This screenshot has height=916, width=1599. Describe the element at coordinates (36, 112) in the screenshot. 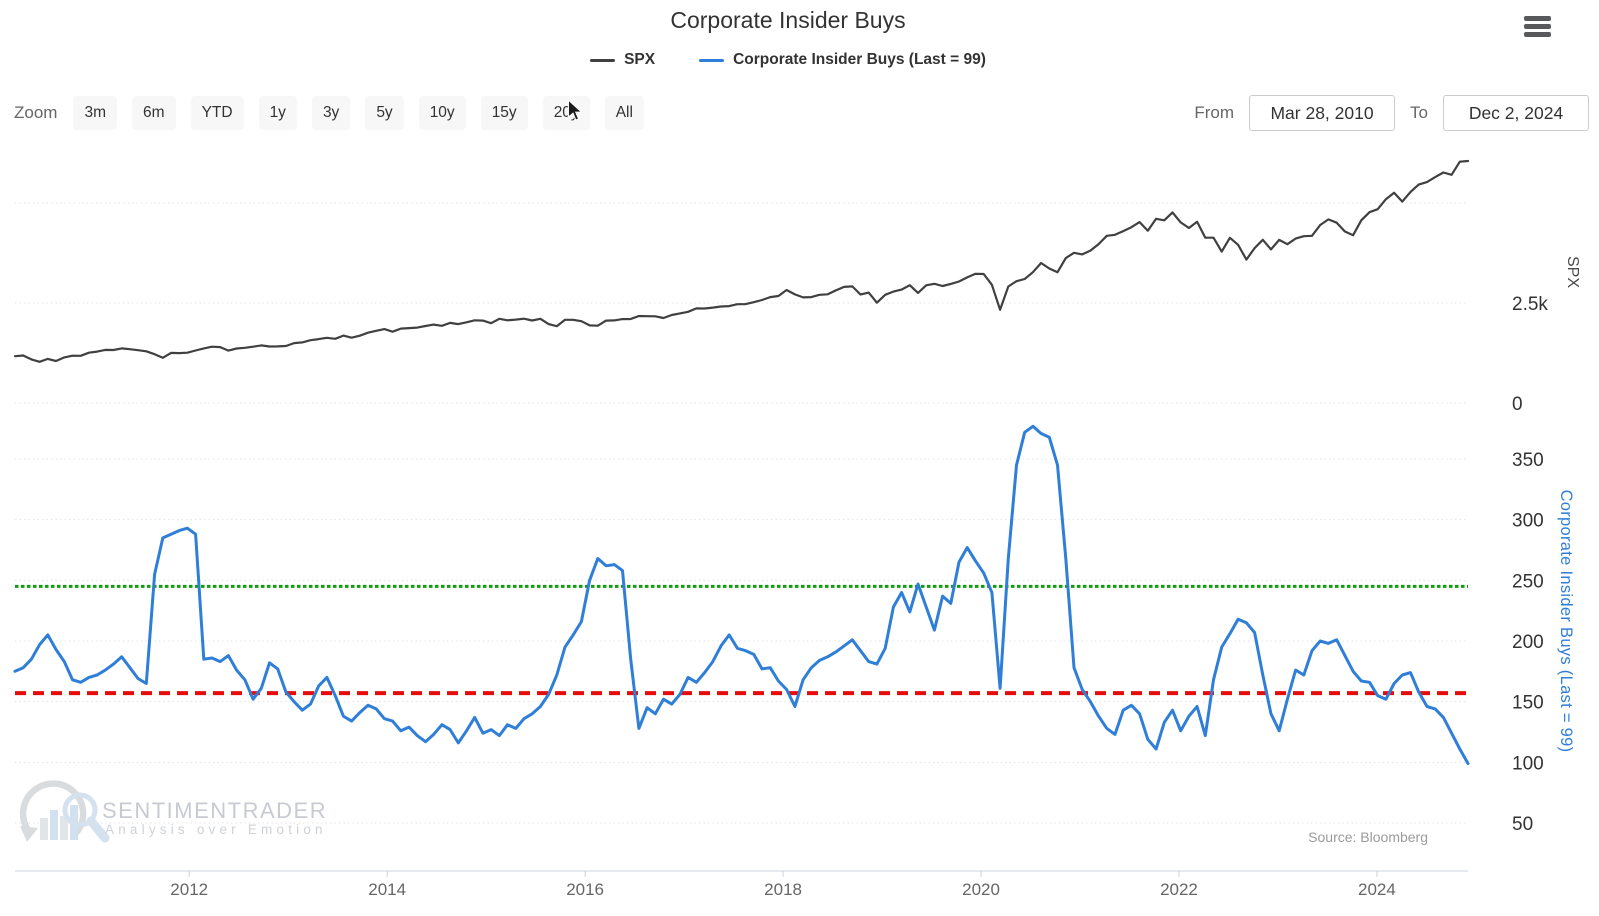

I see `zoom-label: Zoom` at that location.